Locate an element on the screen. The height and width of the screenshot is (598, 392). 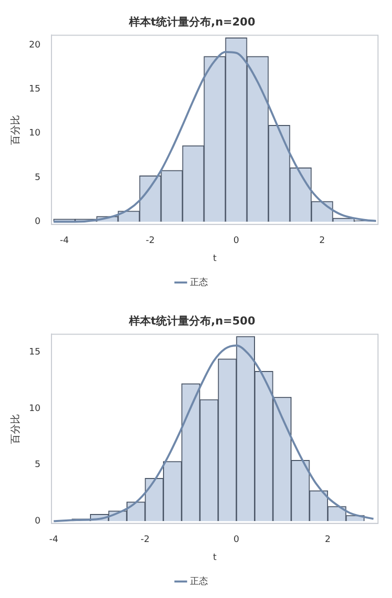
y-tick-label: 20 is located at coordinates (35, 45).